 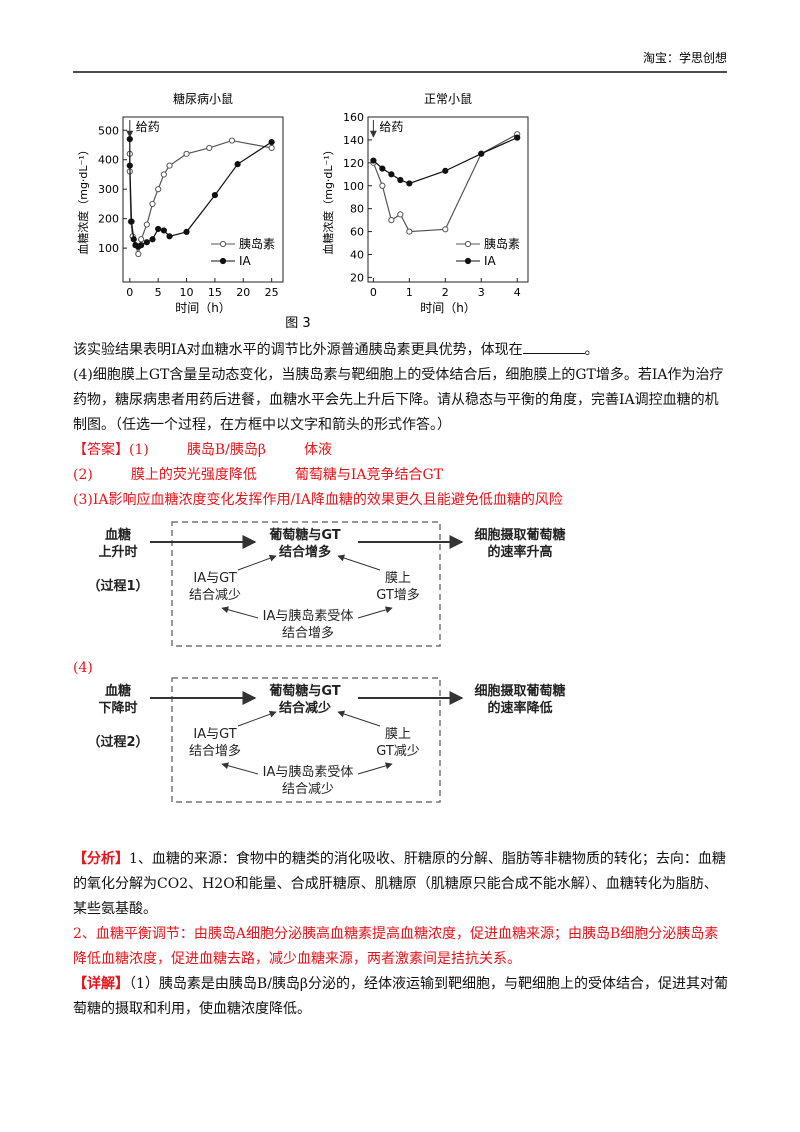 I want to click on header-title: 淘宝：学思创想, so click(x=685, y=57).